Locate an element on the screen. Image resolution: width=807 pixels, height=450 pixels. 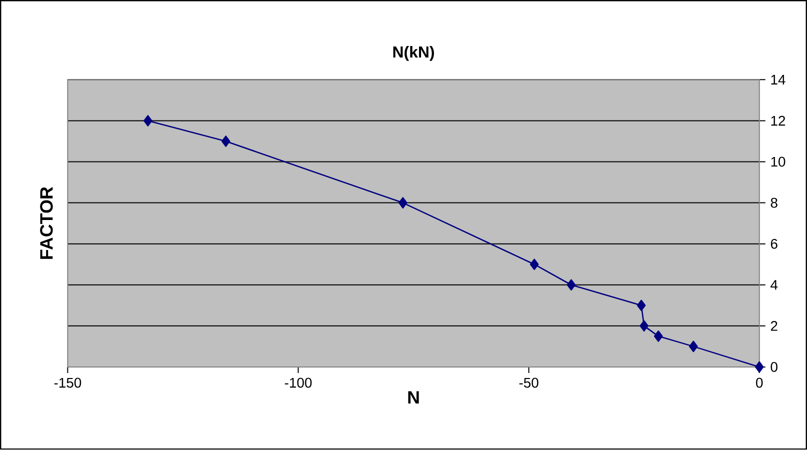
y-tick-label: 8 is located at coordinates (774, 203).